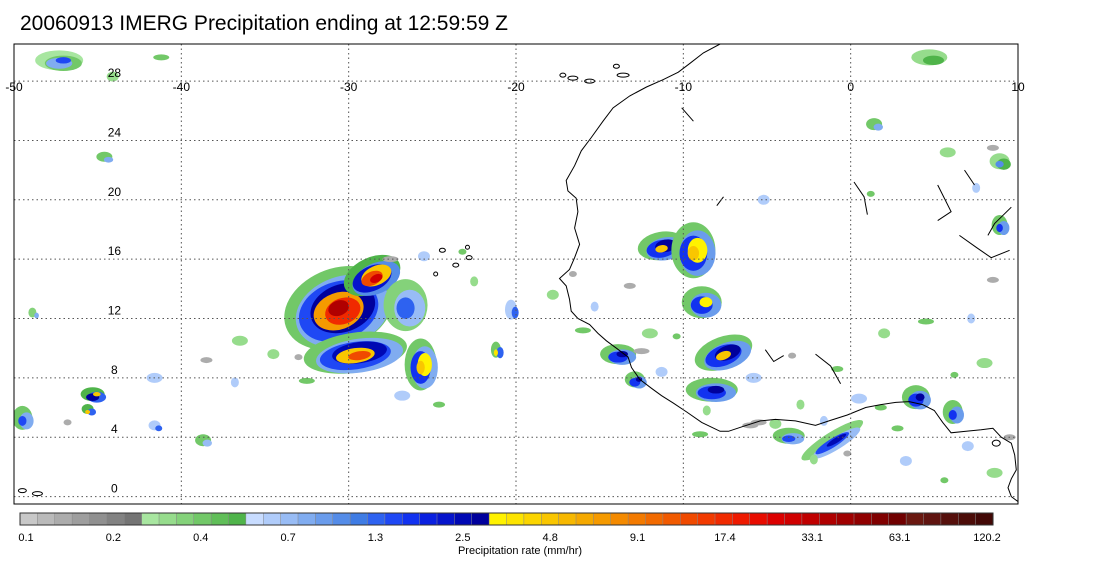  Describe the element at coordinates (462, 538) in the screenshot. I see `colorbar-tick-label: 2.5` at that location.